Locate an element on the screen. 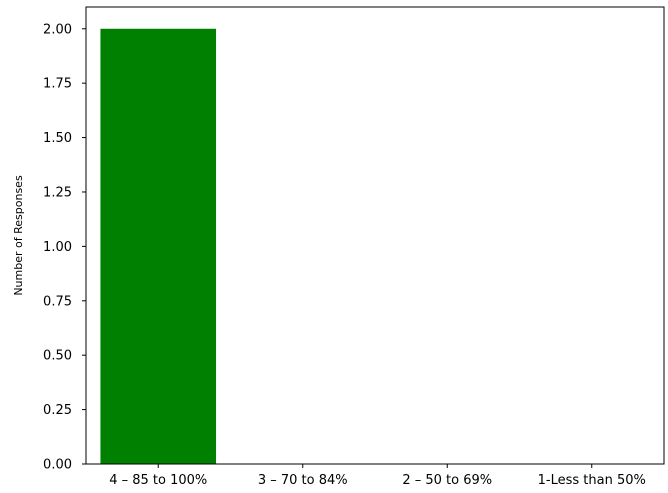 The width and height of the screenshot is (668, 493). y-tick-label: 1.25 is located at coordinates (57, 192).